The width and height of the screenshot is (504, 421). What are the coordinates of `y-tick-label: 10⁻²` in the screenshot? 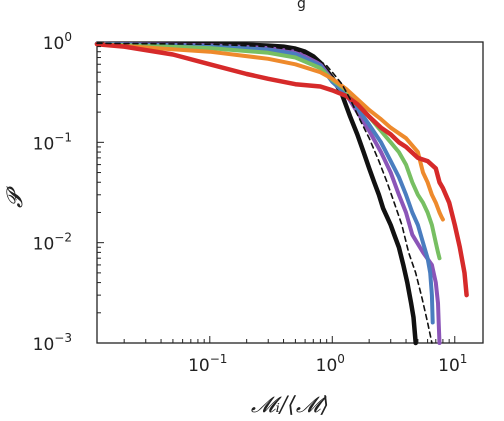 It's located at (52, 243).